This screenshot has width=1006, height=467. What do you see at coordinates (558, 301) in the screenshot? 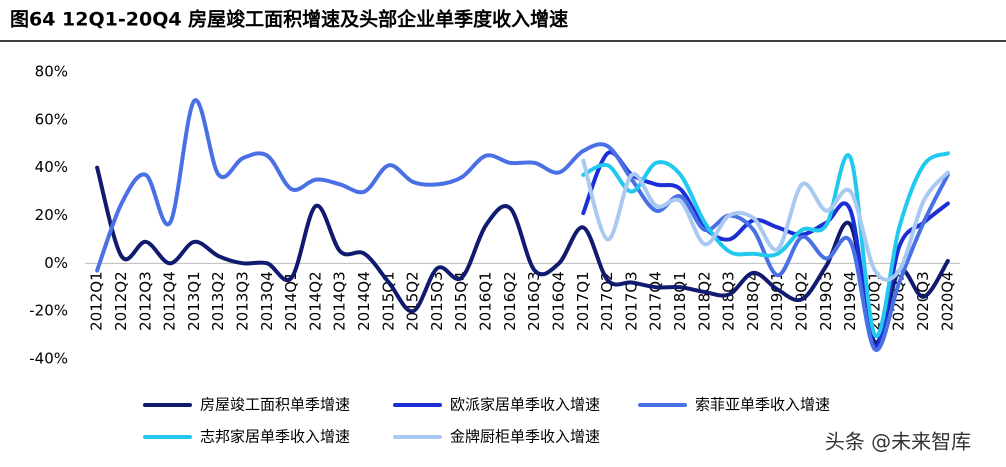
I see `x-tick-label: 2016Q4` at bounding box center [558, 301].